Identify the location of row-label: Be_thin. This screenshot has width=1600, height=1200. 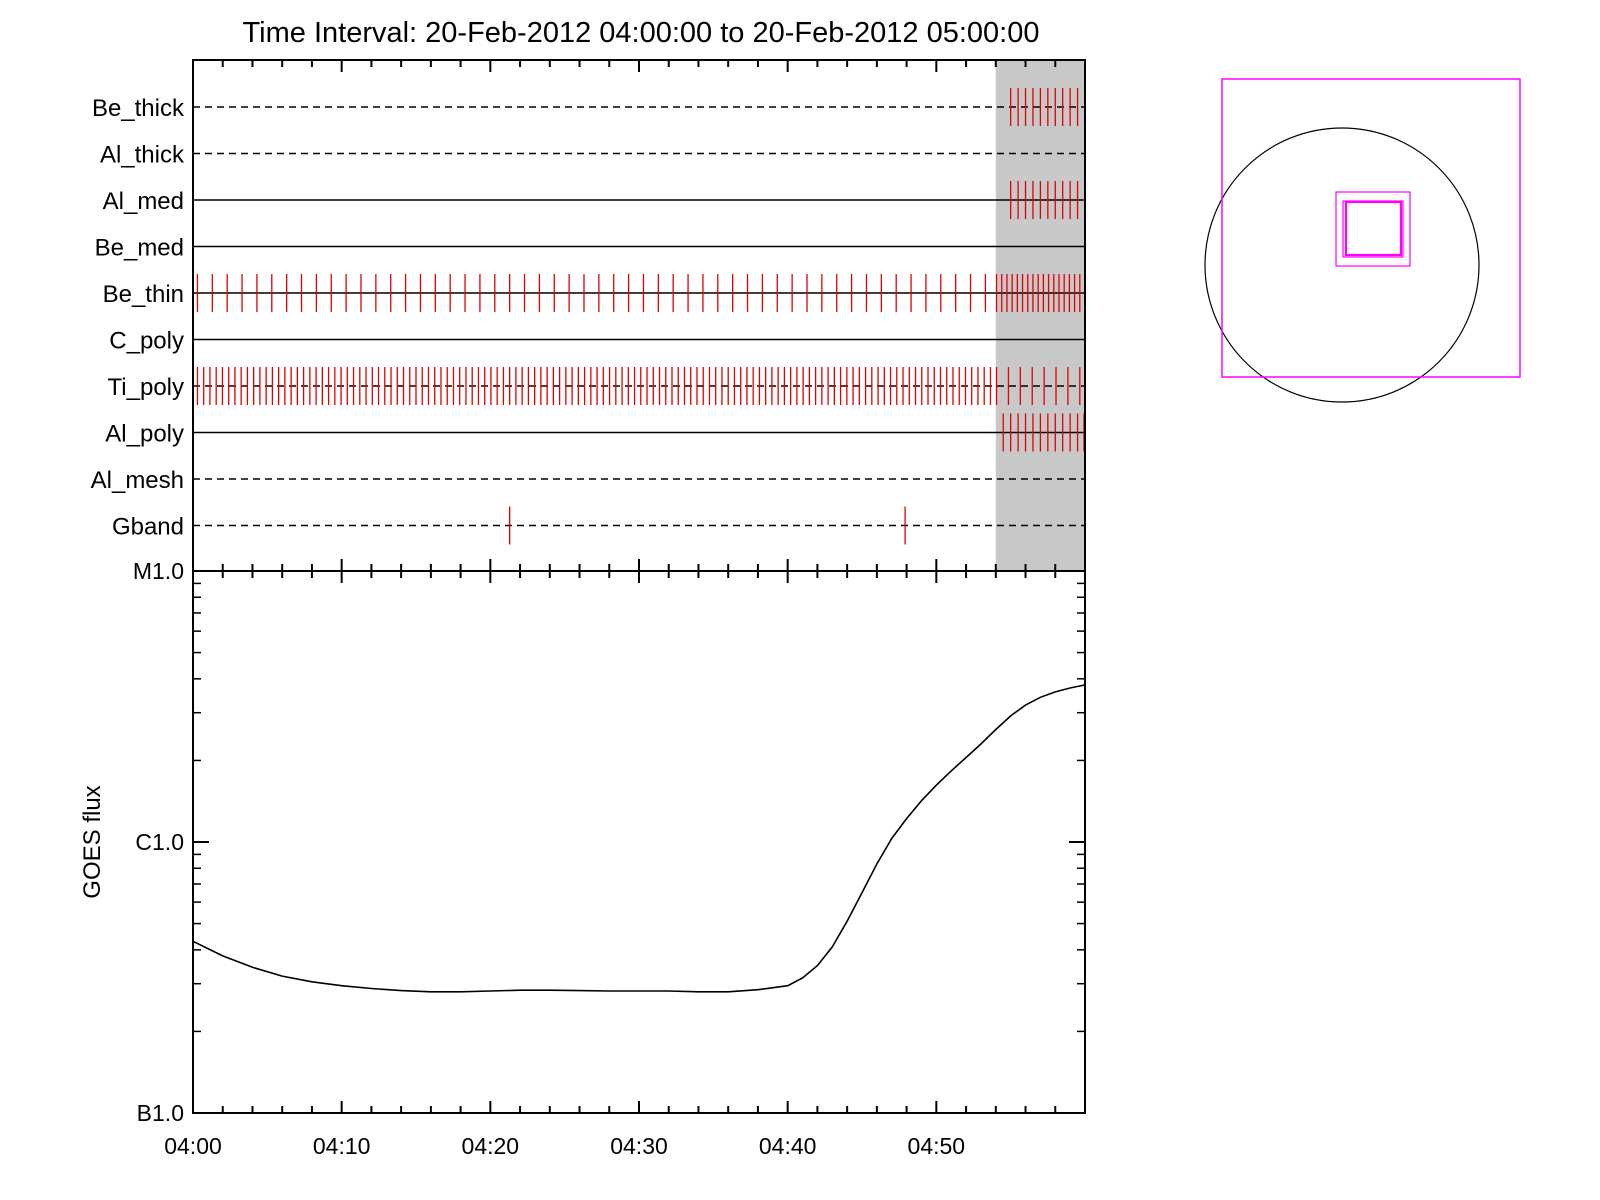
(143, 294).